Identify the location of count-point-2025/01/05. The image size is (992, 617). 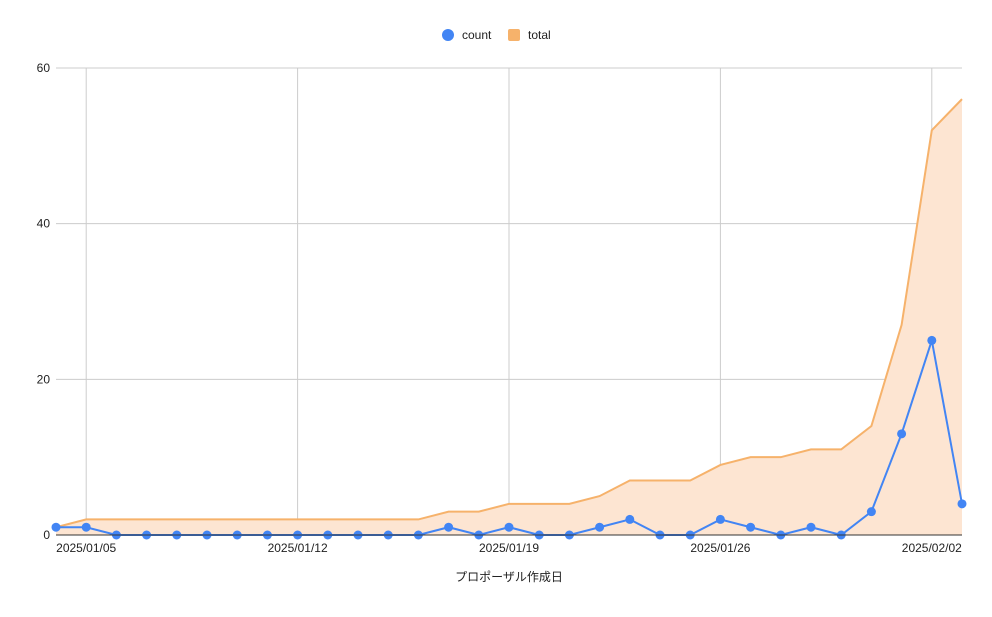
(86, 527).